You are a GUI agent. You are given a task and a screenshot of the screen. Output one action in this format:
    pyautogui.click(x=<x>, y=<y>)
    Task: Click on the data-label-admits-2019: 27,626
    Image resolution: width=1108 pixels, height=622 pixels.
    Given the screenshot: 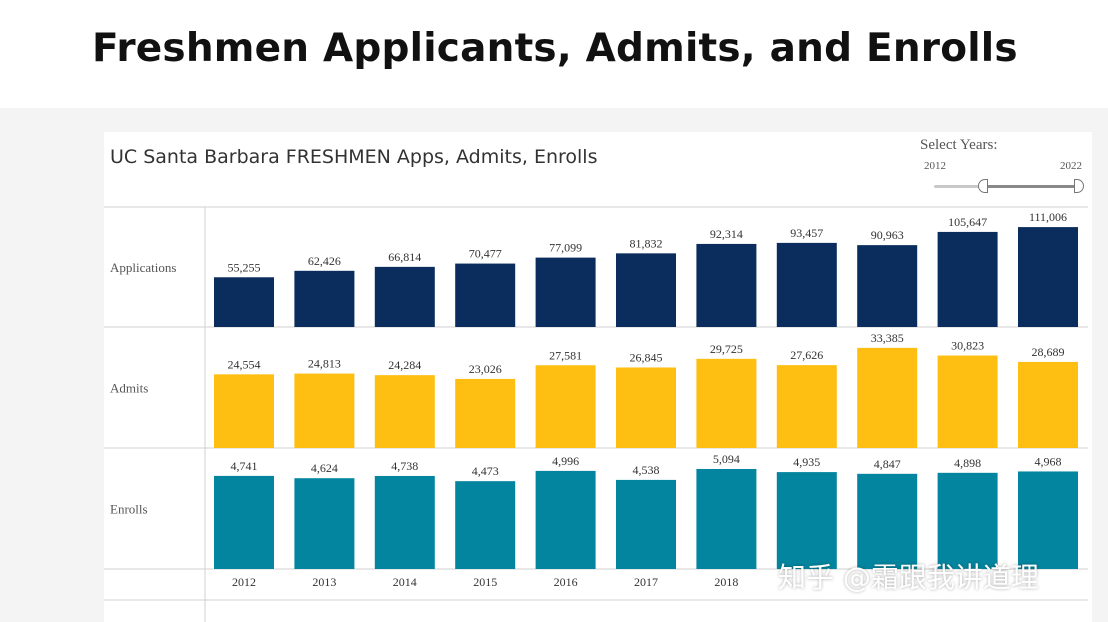 What is the action you would take?
    pyautogui.click(x=806, y=355)
    